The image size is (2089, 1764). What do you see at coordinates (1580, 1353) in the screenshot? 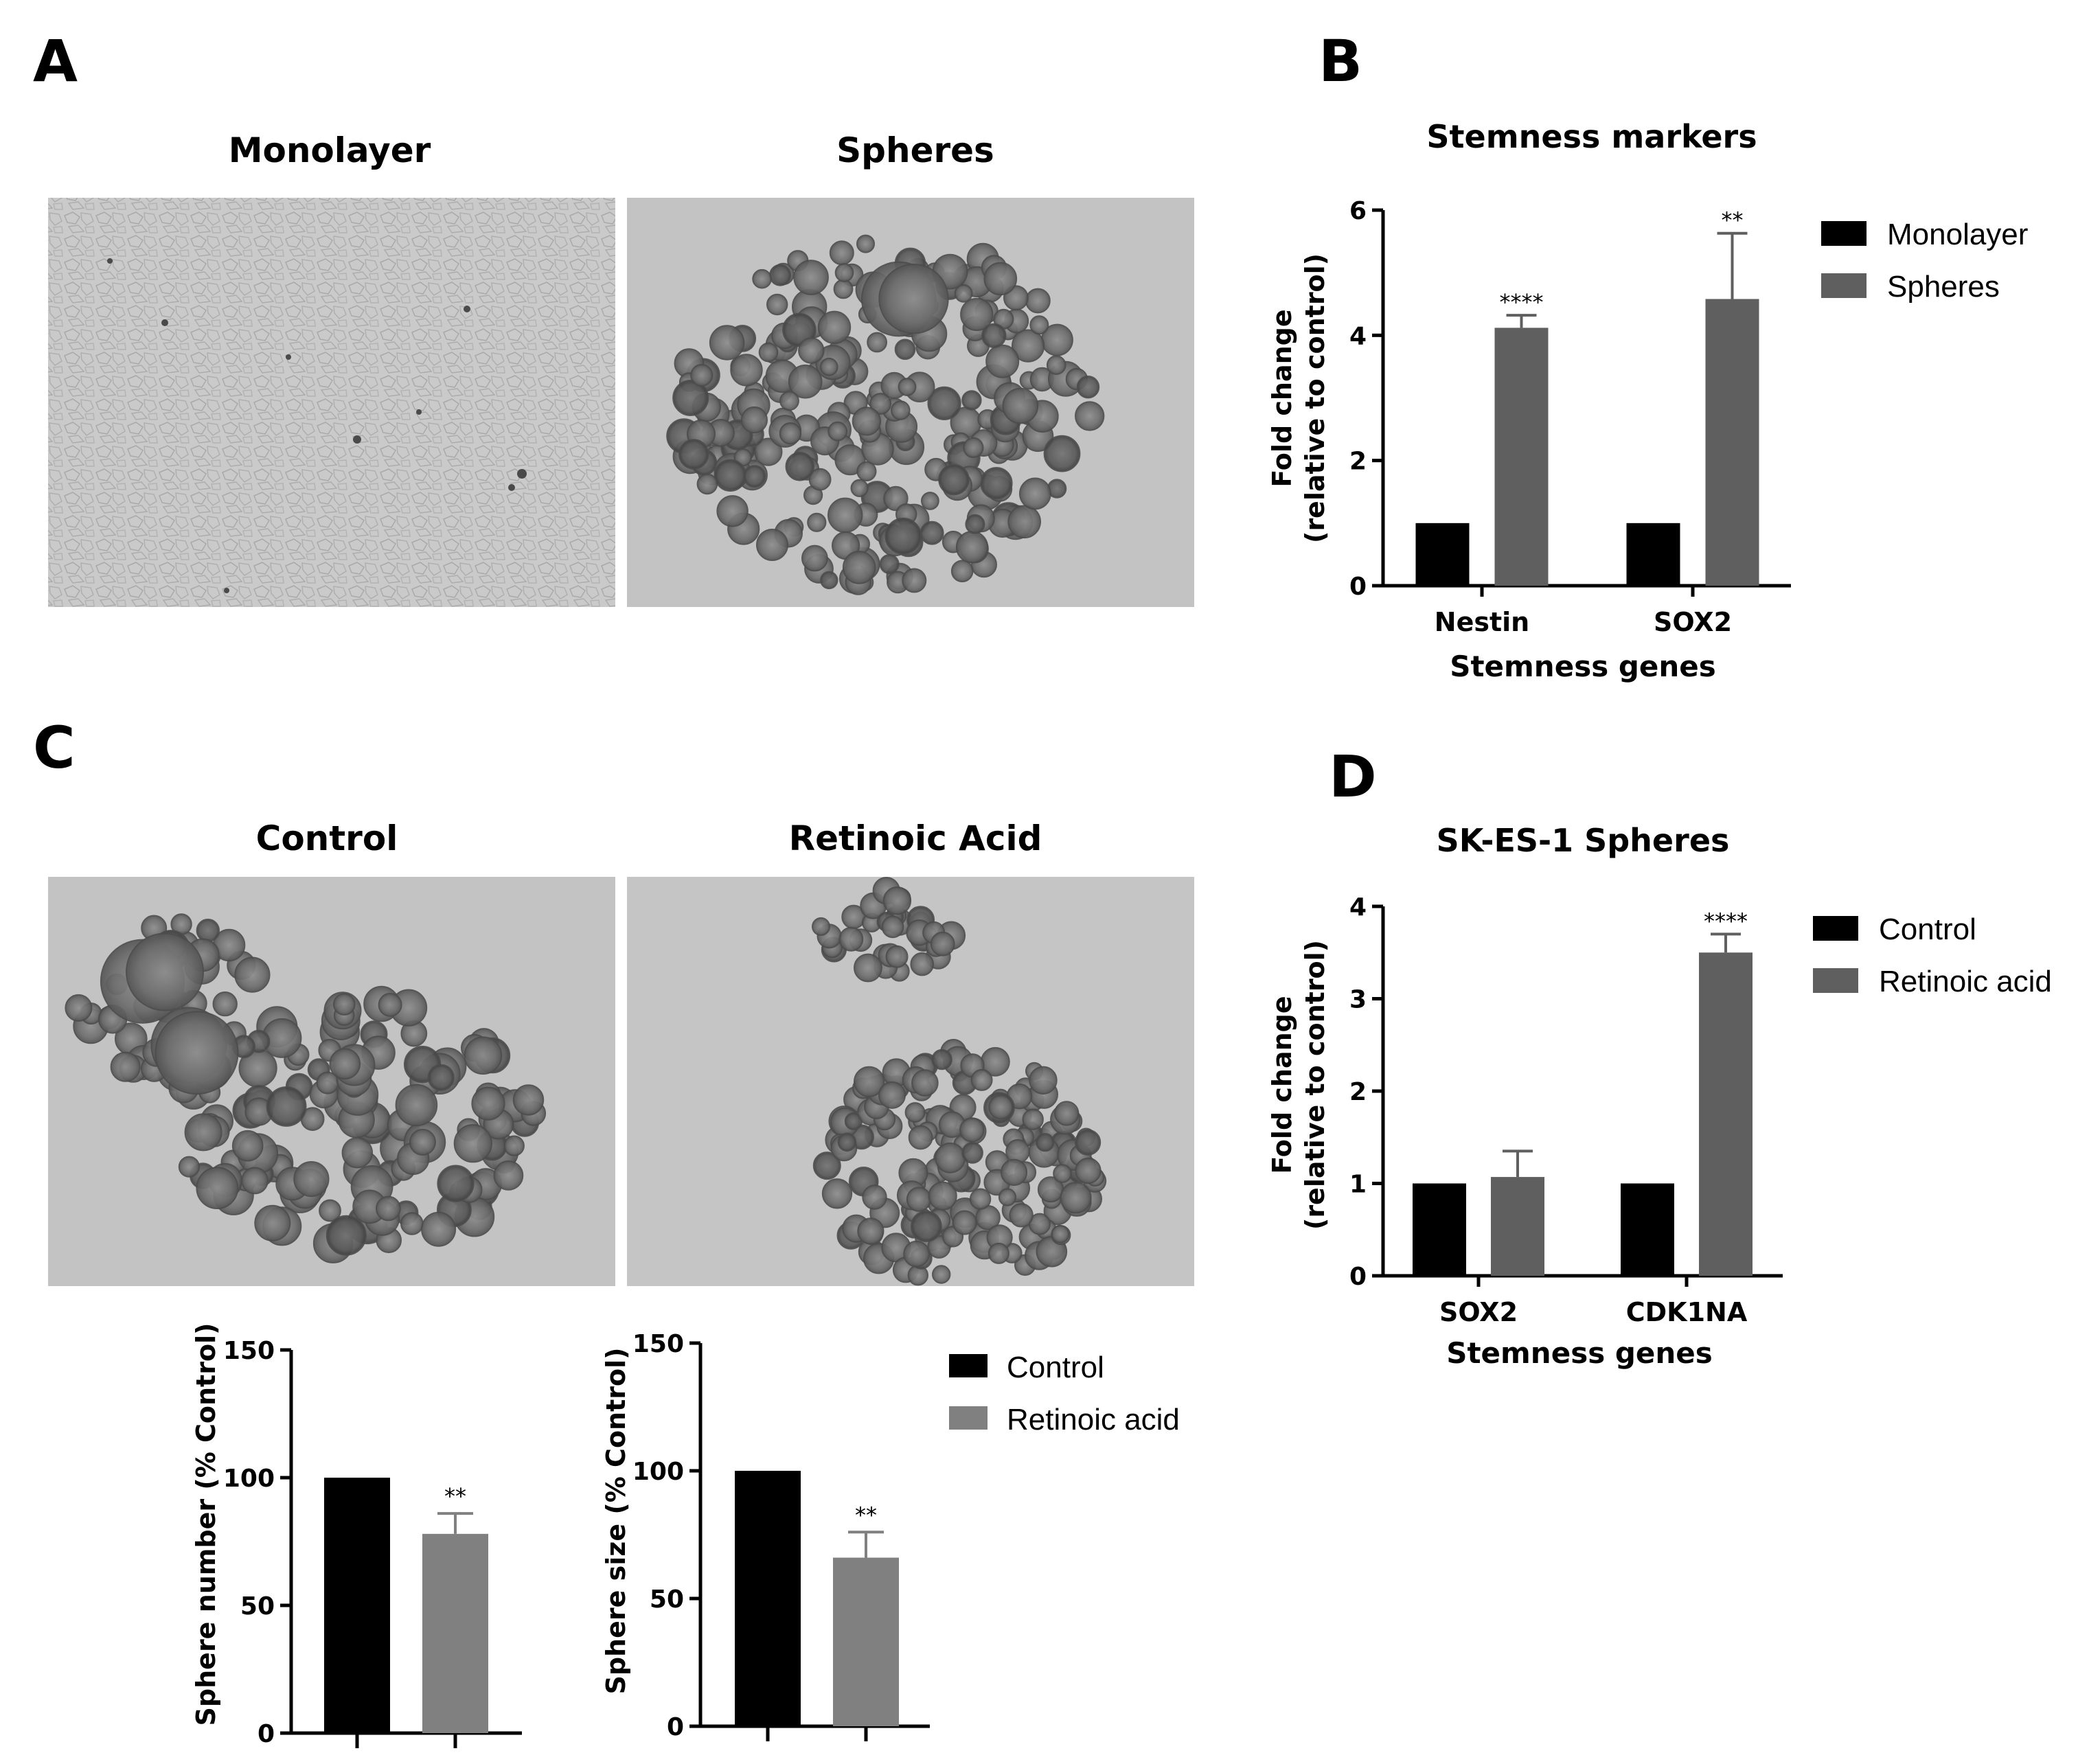
I see `chart-d-xlabel: Stemness genes` at bounding box center [1580, 1353].